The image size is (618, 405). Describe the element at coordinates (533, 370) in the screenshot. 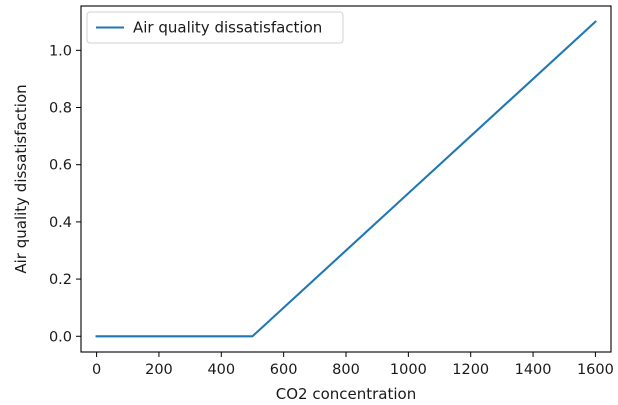

I see `x-tick-label: 1400` at that location.